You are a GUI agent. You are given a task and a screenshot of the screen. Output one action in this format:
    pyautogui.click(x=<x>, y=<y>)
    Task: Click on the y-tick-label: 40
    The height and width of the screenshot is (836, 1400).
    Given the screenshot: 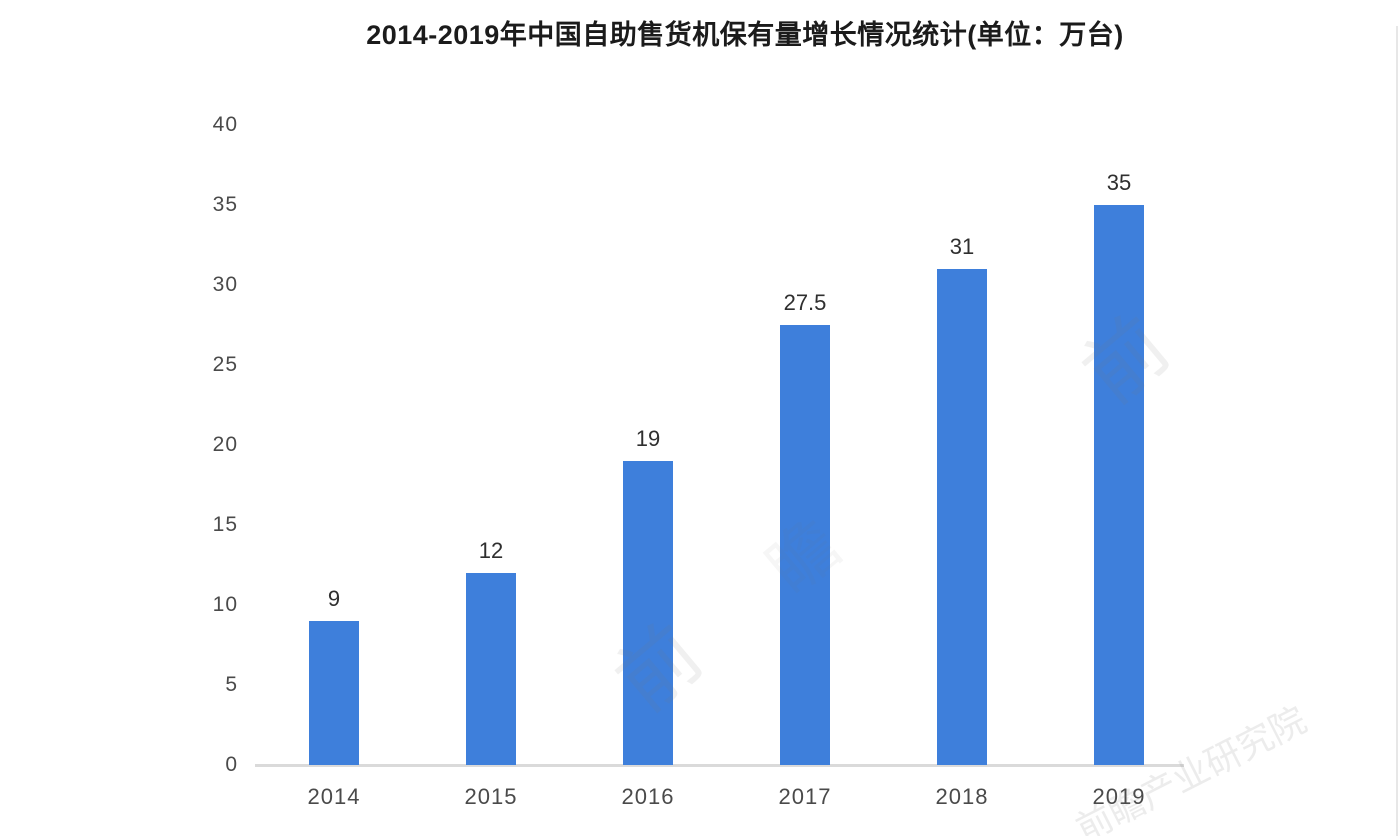 What is the action you would take?
    pyautogui.click(x=225, y=124)
    